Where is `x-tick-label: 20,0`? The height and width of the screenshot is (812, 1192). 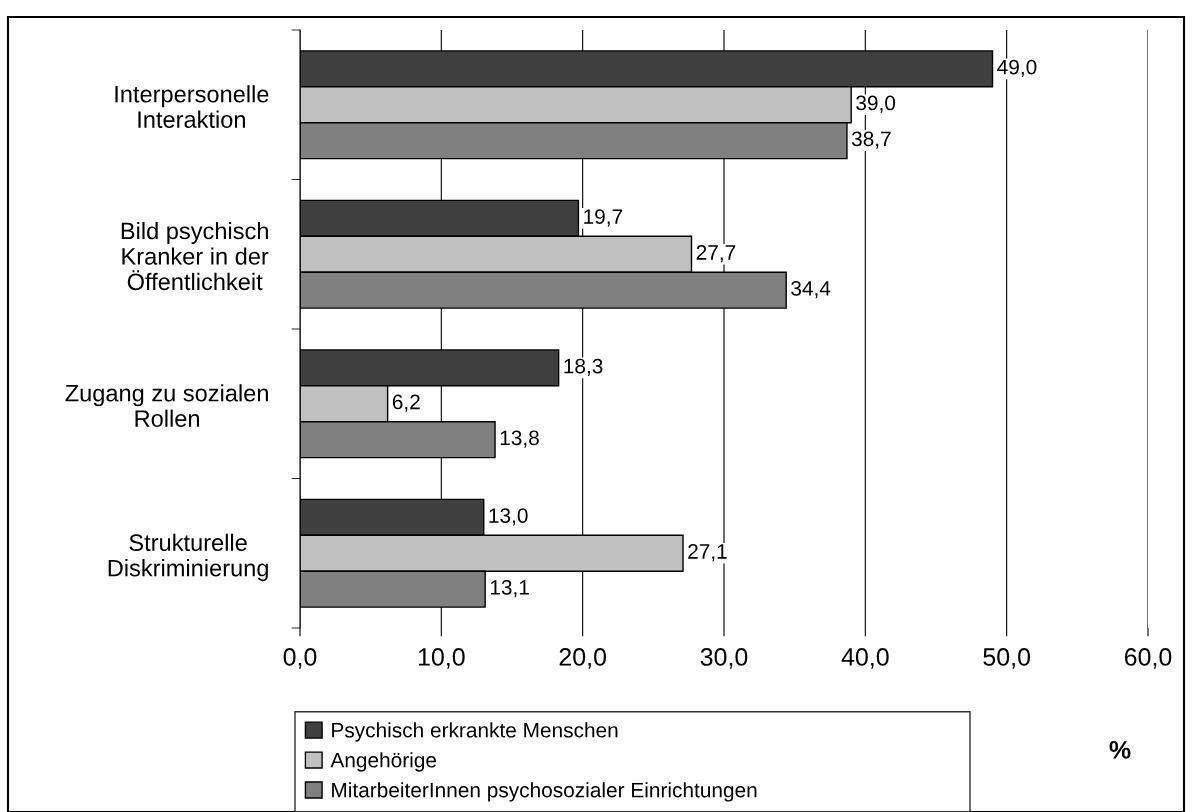 x-tick-label: 20,0 is located at coordinates (583, 658).